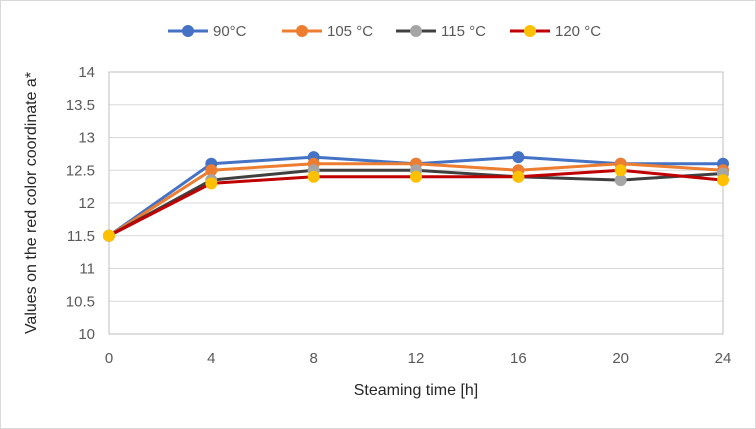  What do you see at coordinates (416, 390) in the screenshot?
I see `x-axis-title: Steaming time [h]` at bounding box center [416, 390].